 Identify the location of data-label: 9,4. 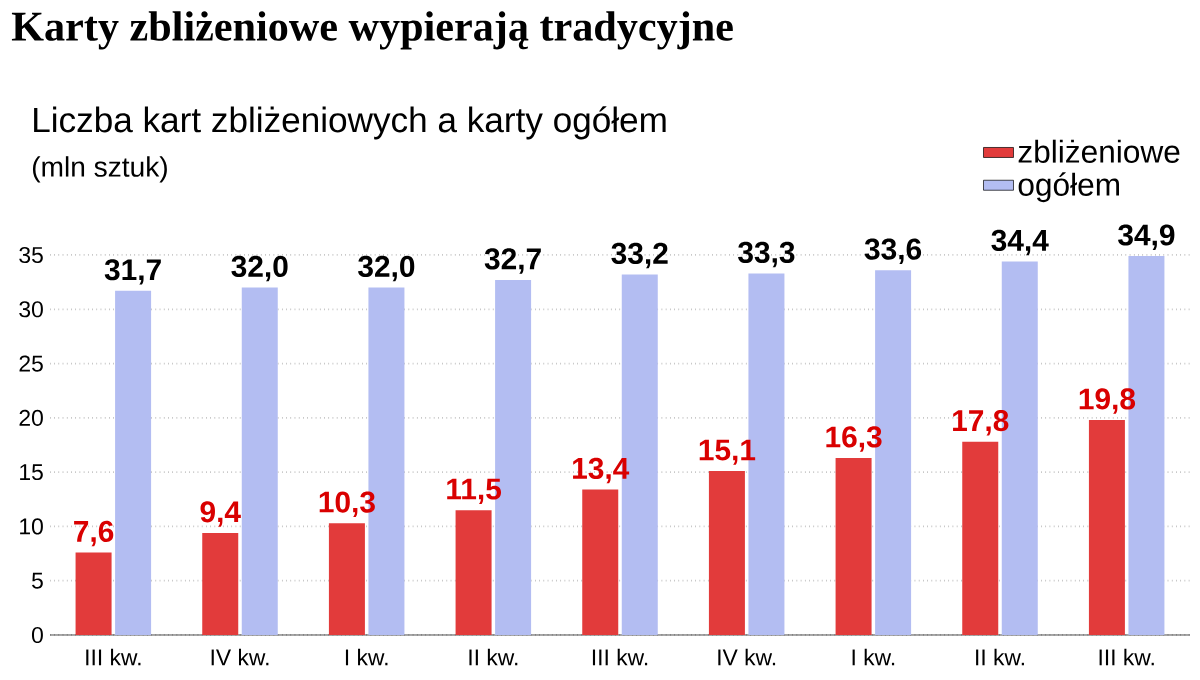
(220, 514).